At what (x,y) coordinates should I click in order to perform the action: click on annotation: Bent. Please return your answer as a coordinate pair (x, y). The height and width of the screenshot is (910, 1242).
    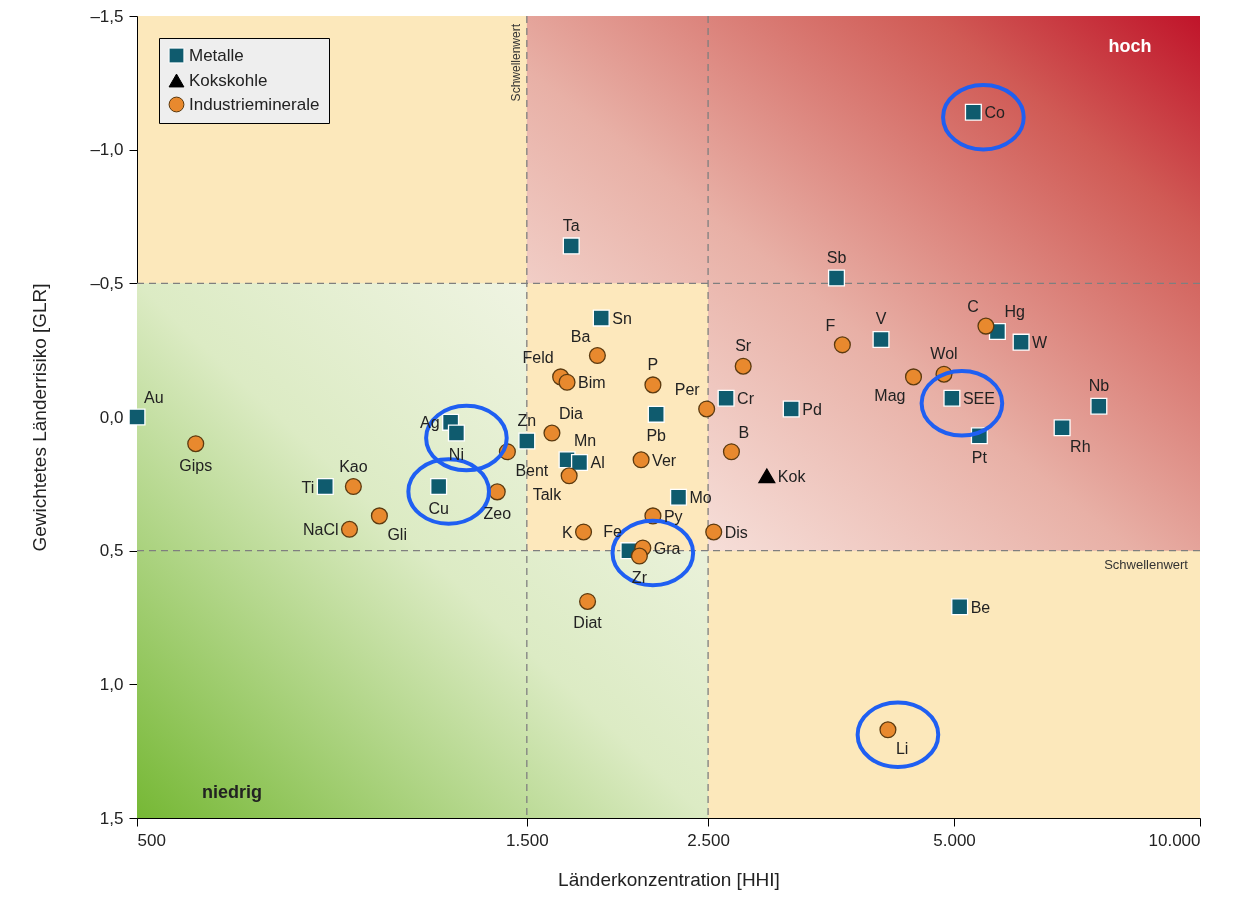
    Looking at the image, I should click on (532, 470).